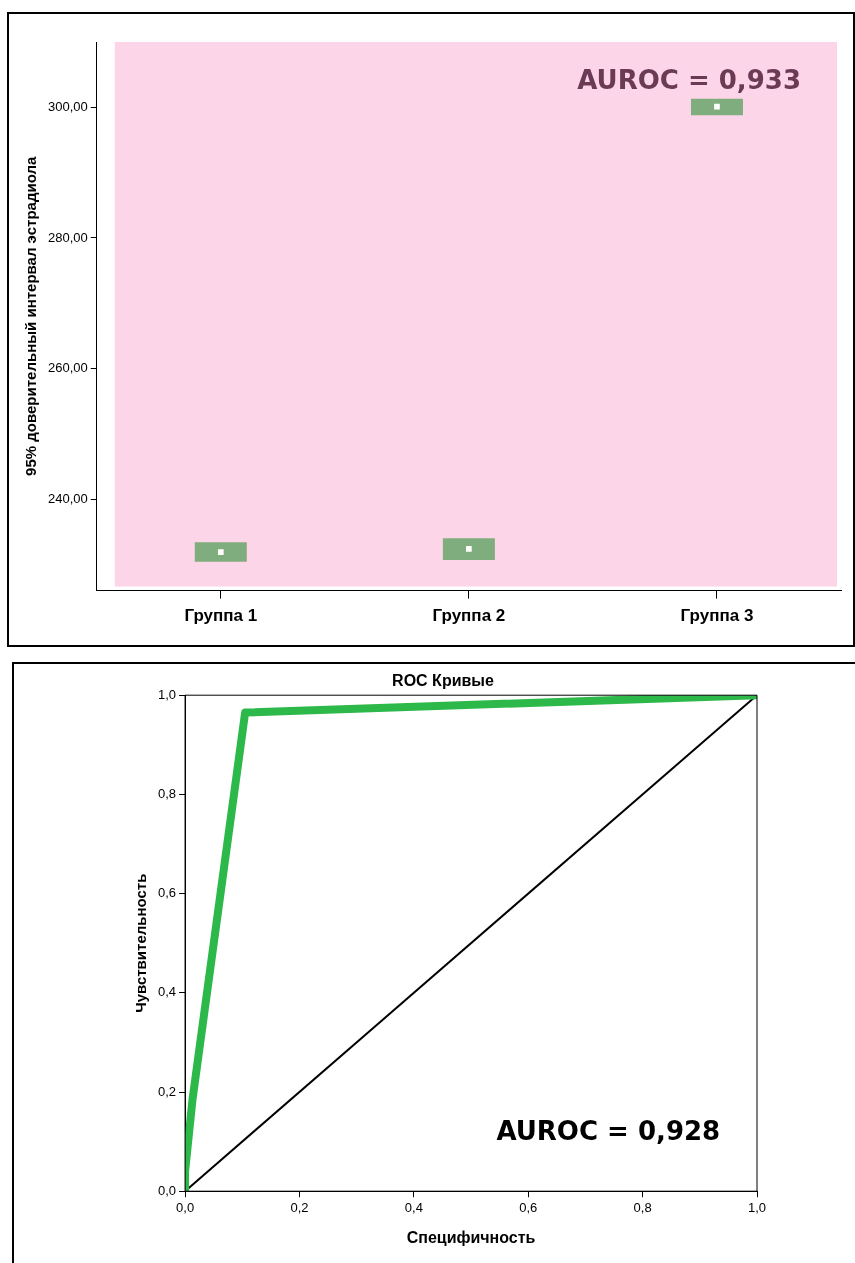  I want to click on x-tick-label: 0,0, so click(185, 1207).